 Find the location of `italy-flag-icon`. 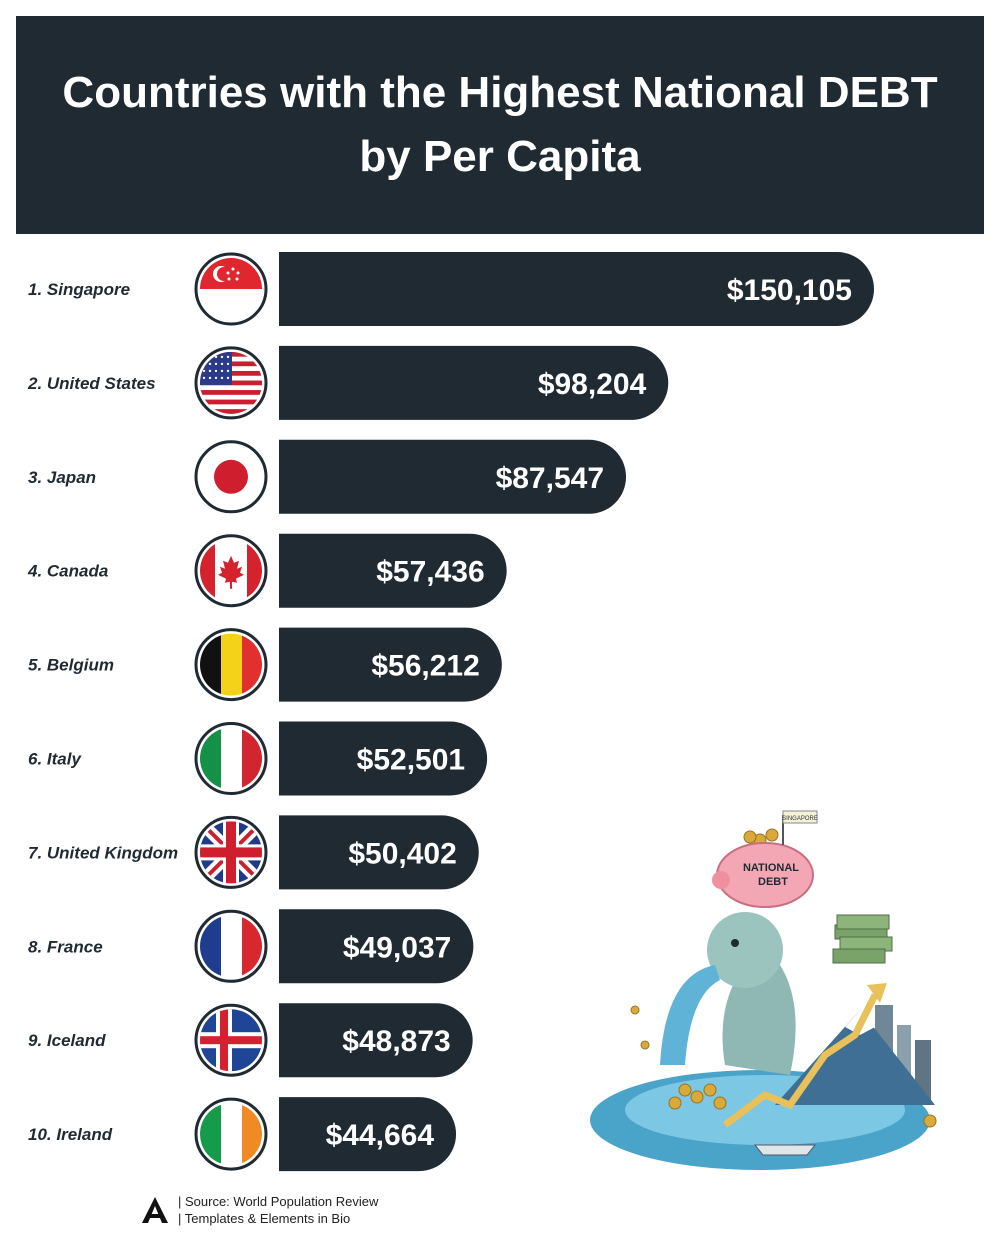

italy-flag-icon is located at coordinates (231, 758).